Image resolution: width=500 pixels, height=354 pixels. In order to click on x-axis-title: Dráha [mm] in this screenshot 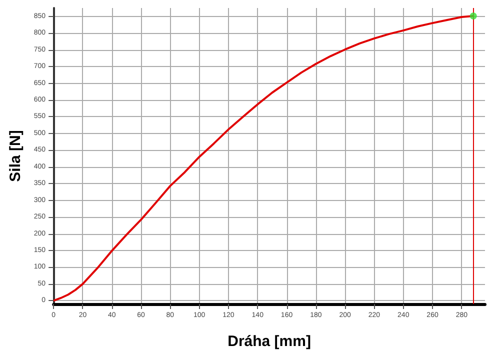, I will do `click(269, 341)`.